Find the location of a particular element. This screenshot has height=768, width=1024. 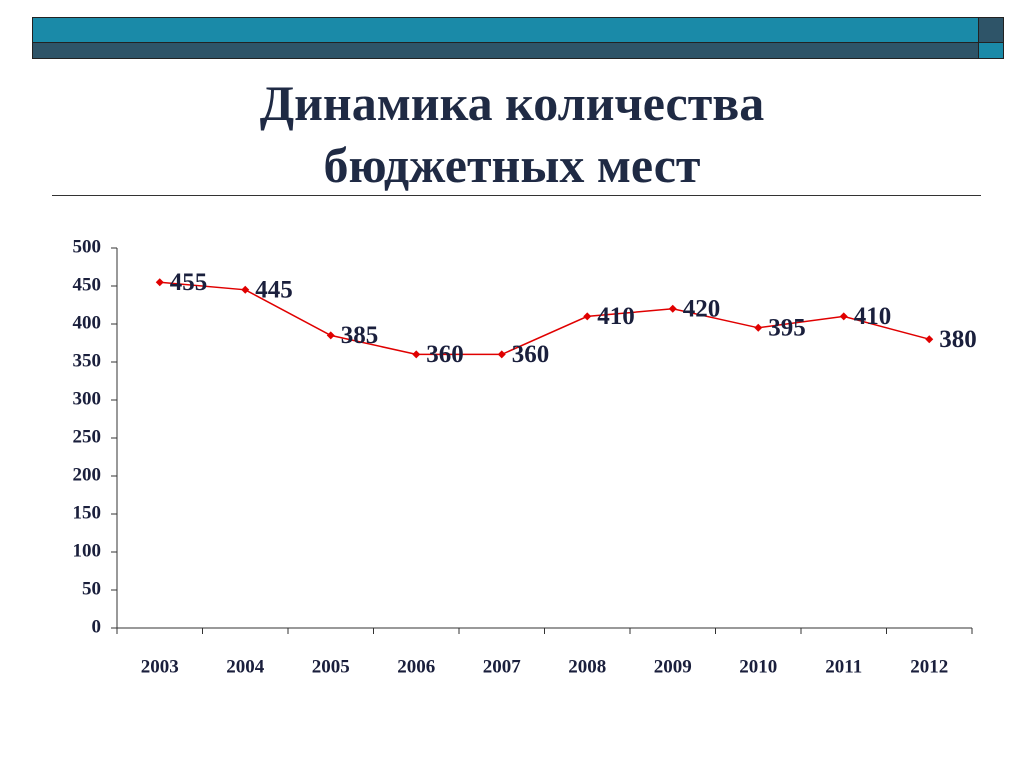

chart-title: Динамика количества бюджетных мест is located at coordinates (512, 134).